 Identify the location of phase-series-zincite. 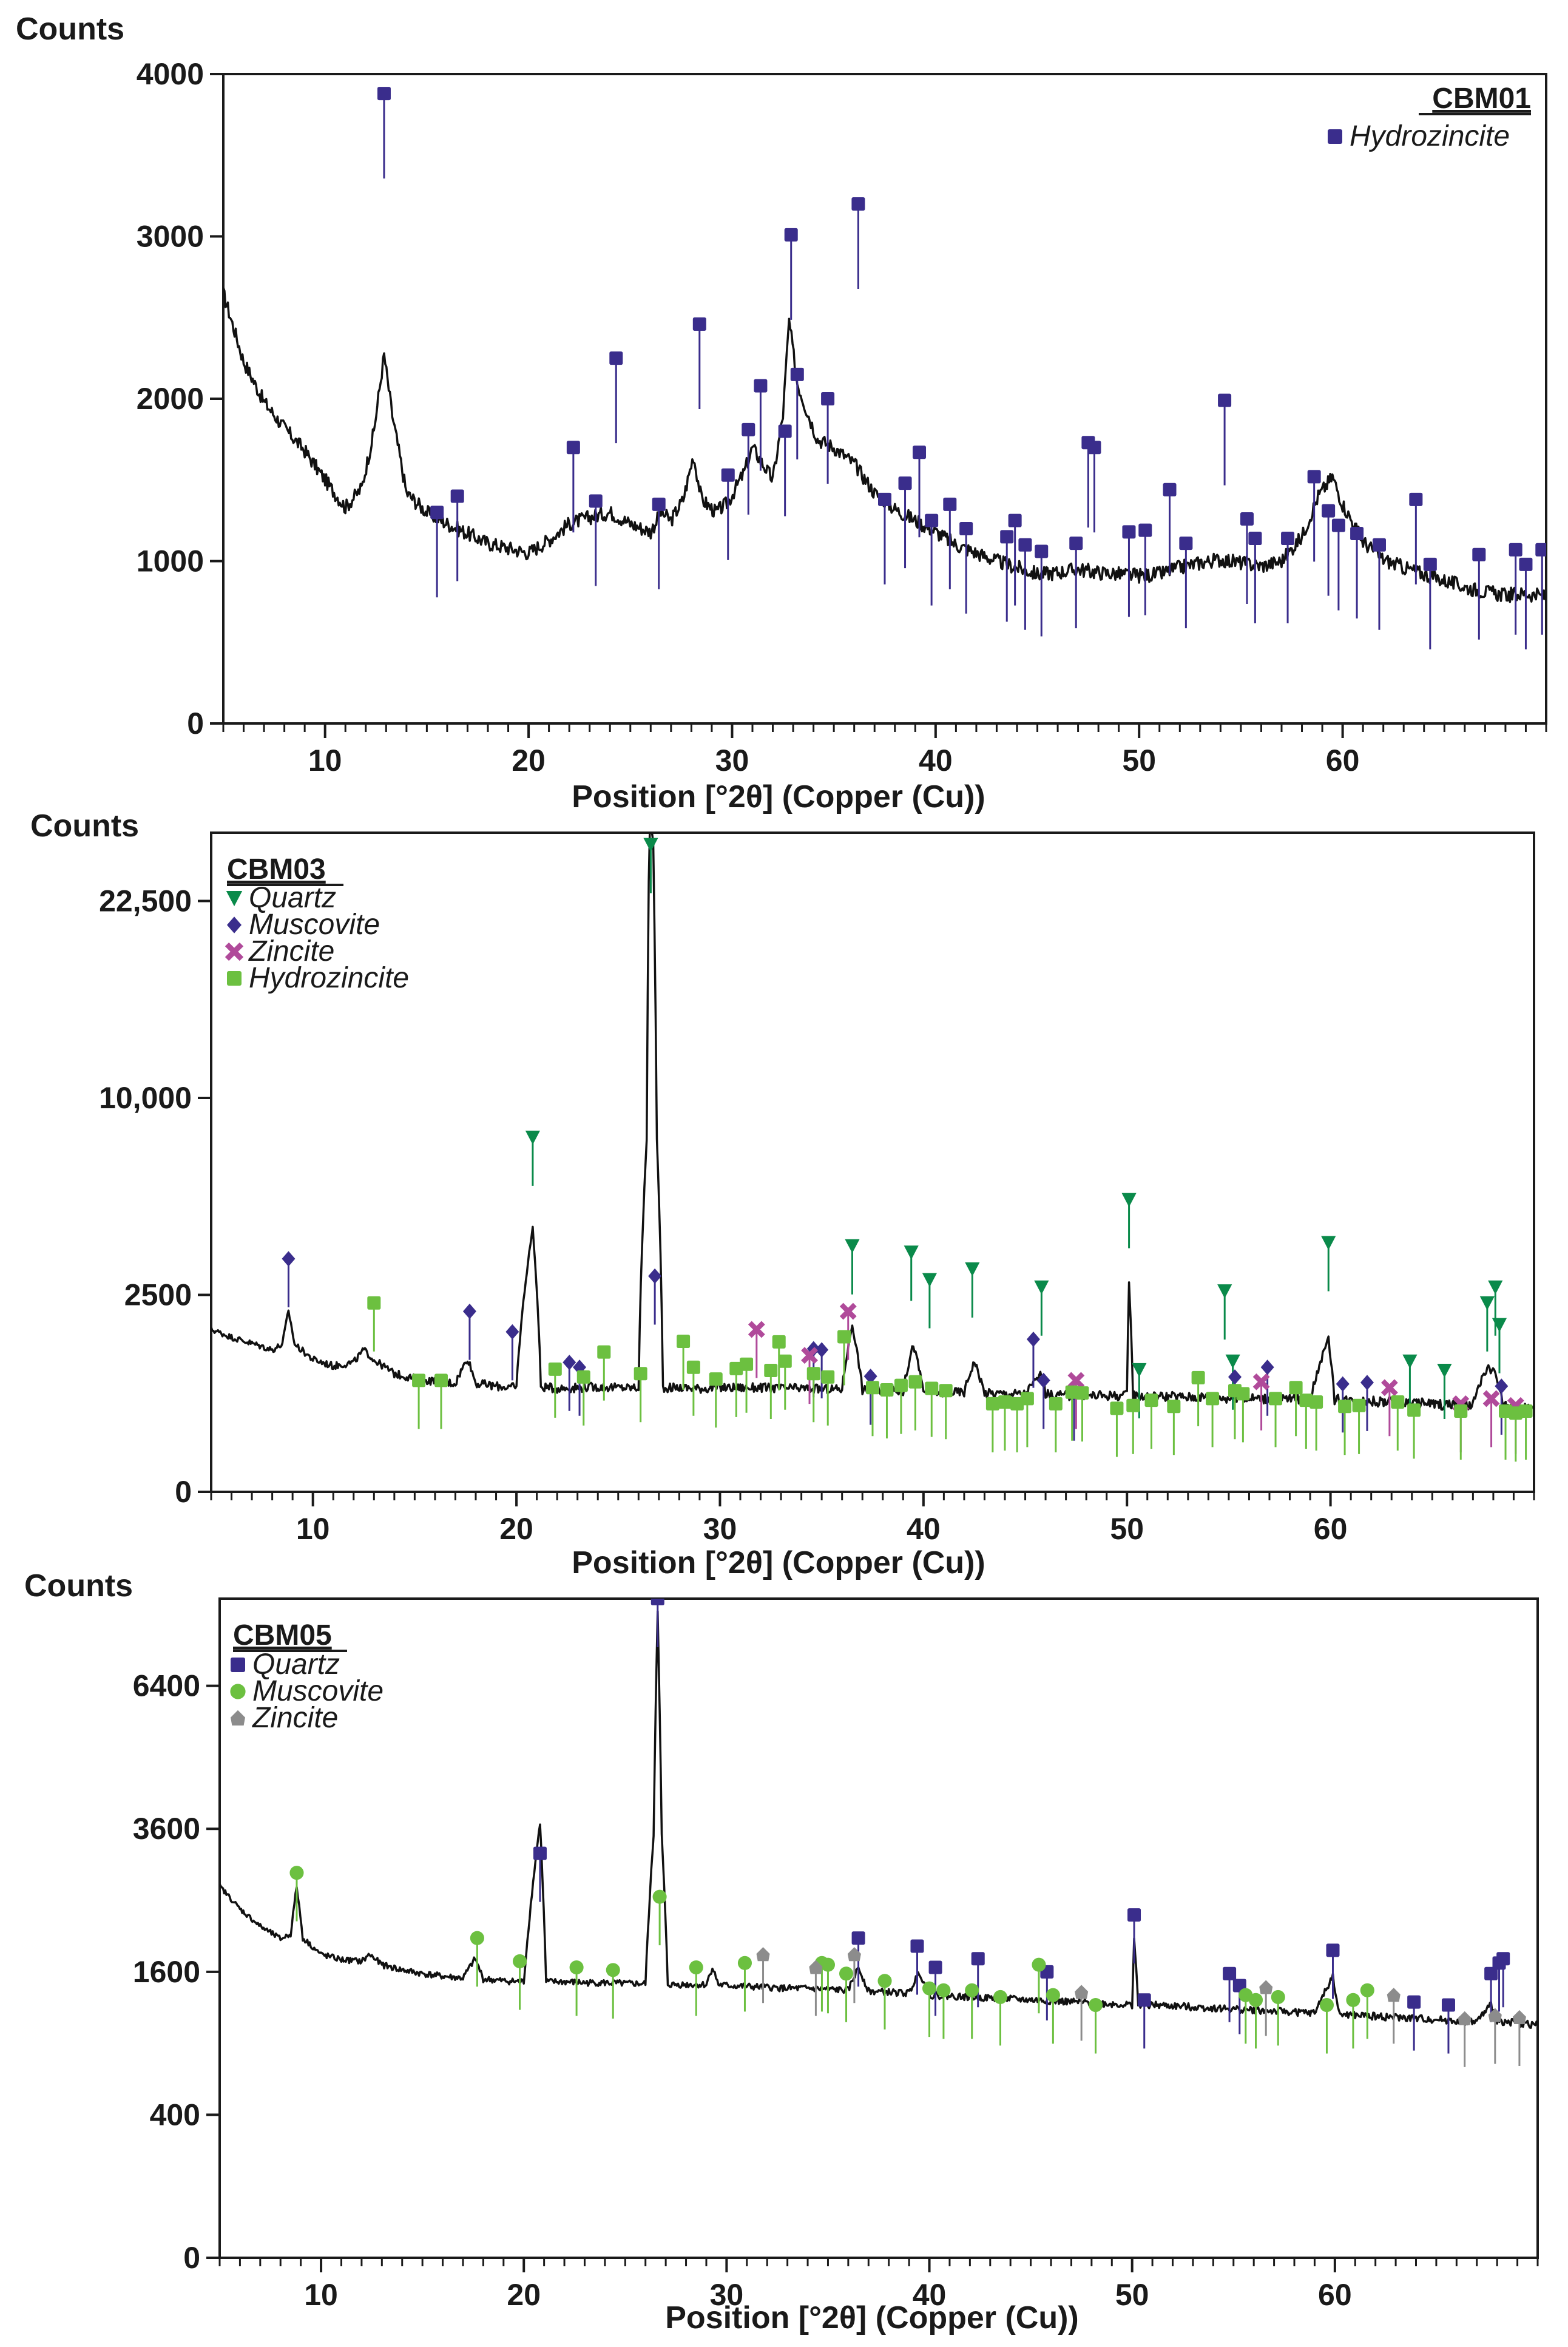
(1141, 2007).